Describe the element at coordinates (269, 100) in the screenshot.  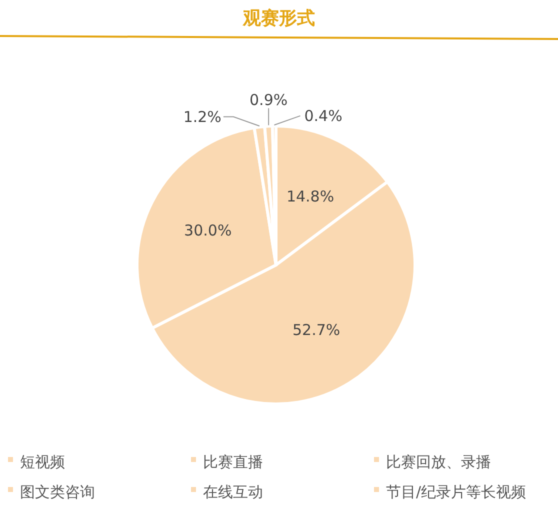
I see `data-label: 0.9%` at that location.